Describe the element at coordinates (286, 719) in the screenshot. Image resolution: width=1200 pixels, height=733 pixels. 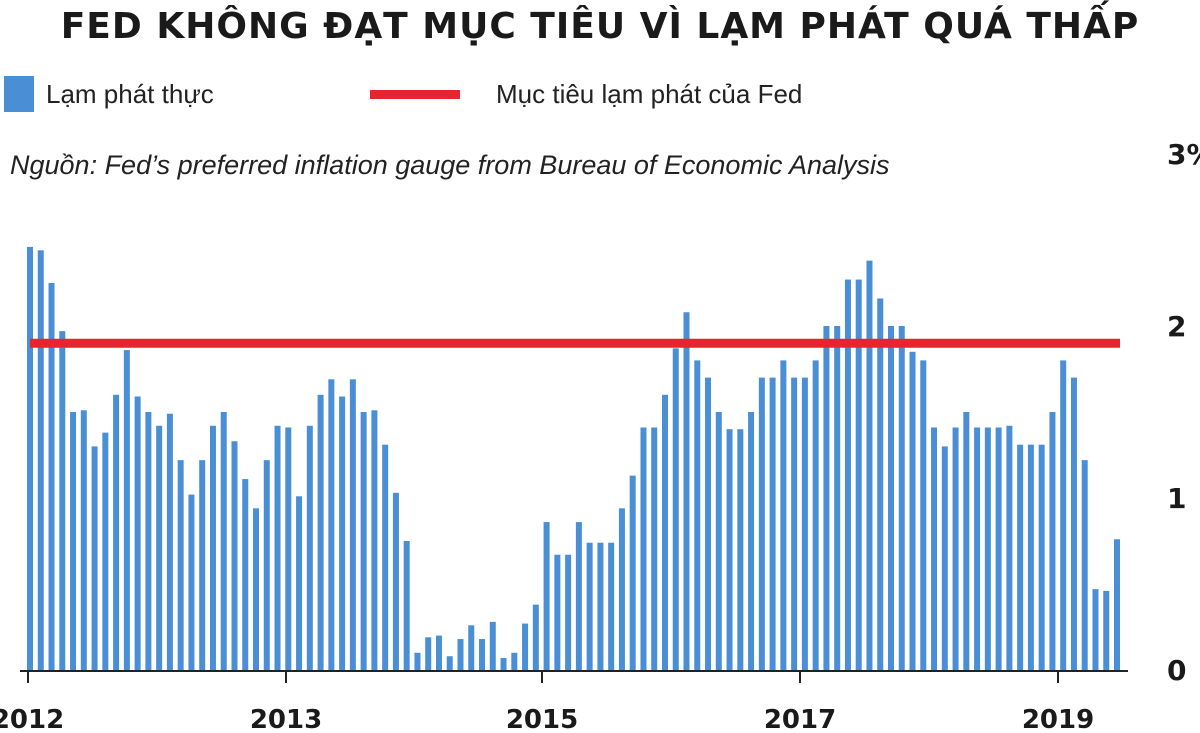
I see `x-tick-label: 2013` at that location.